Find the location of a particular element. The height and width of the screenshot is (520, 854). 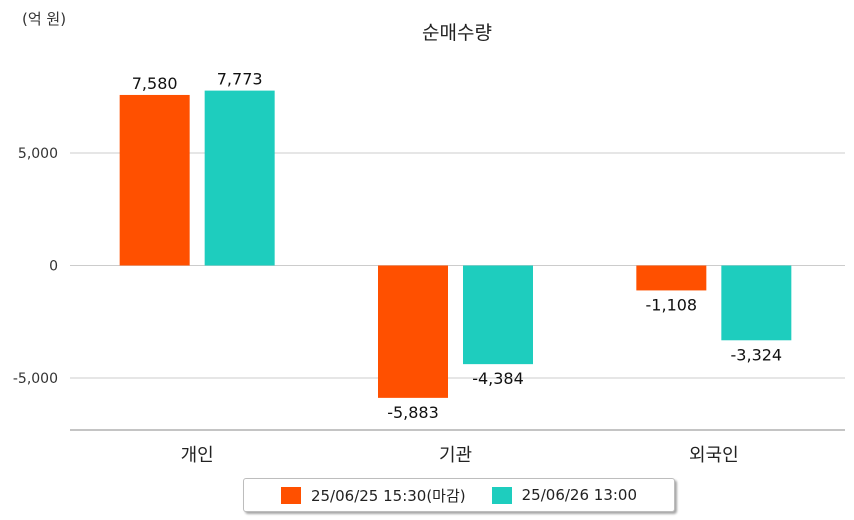

data-label: -3,324 is located at coordinates (757, 354).